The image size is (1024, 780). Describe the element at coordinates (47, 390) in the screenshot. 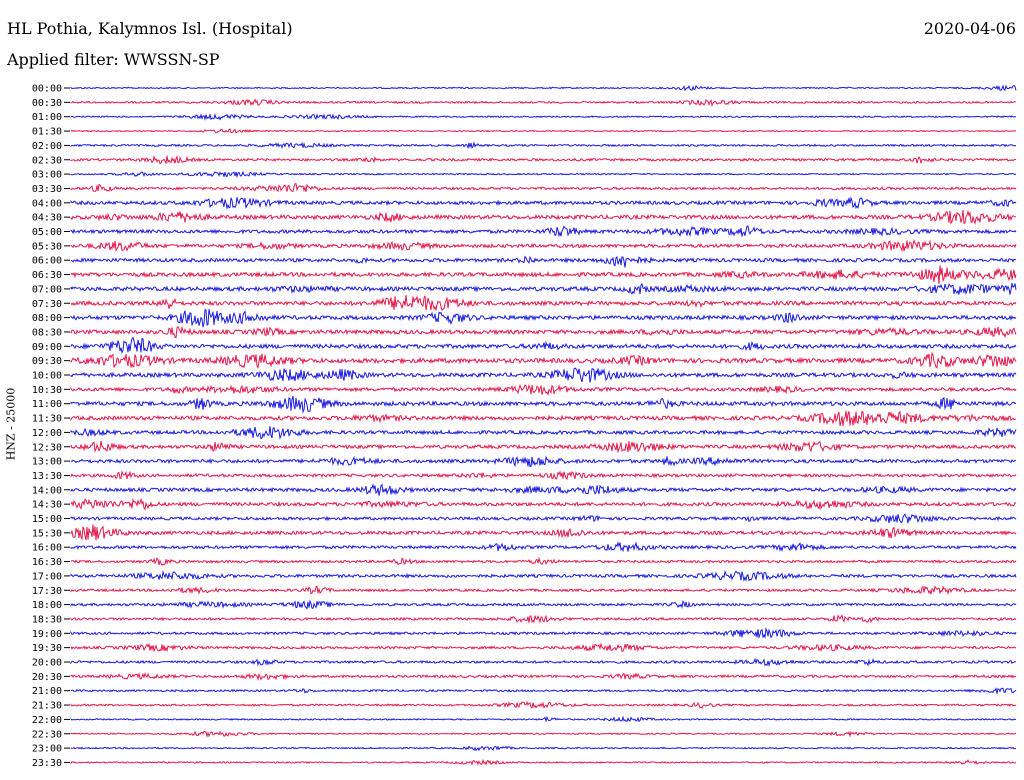

I see `time-tick-label: 10:30` at that location.